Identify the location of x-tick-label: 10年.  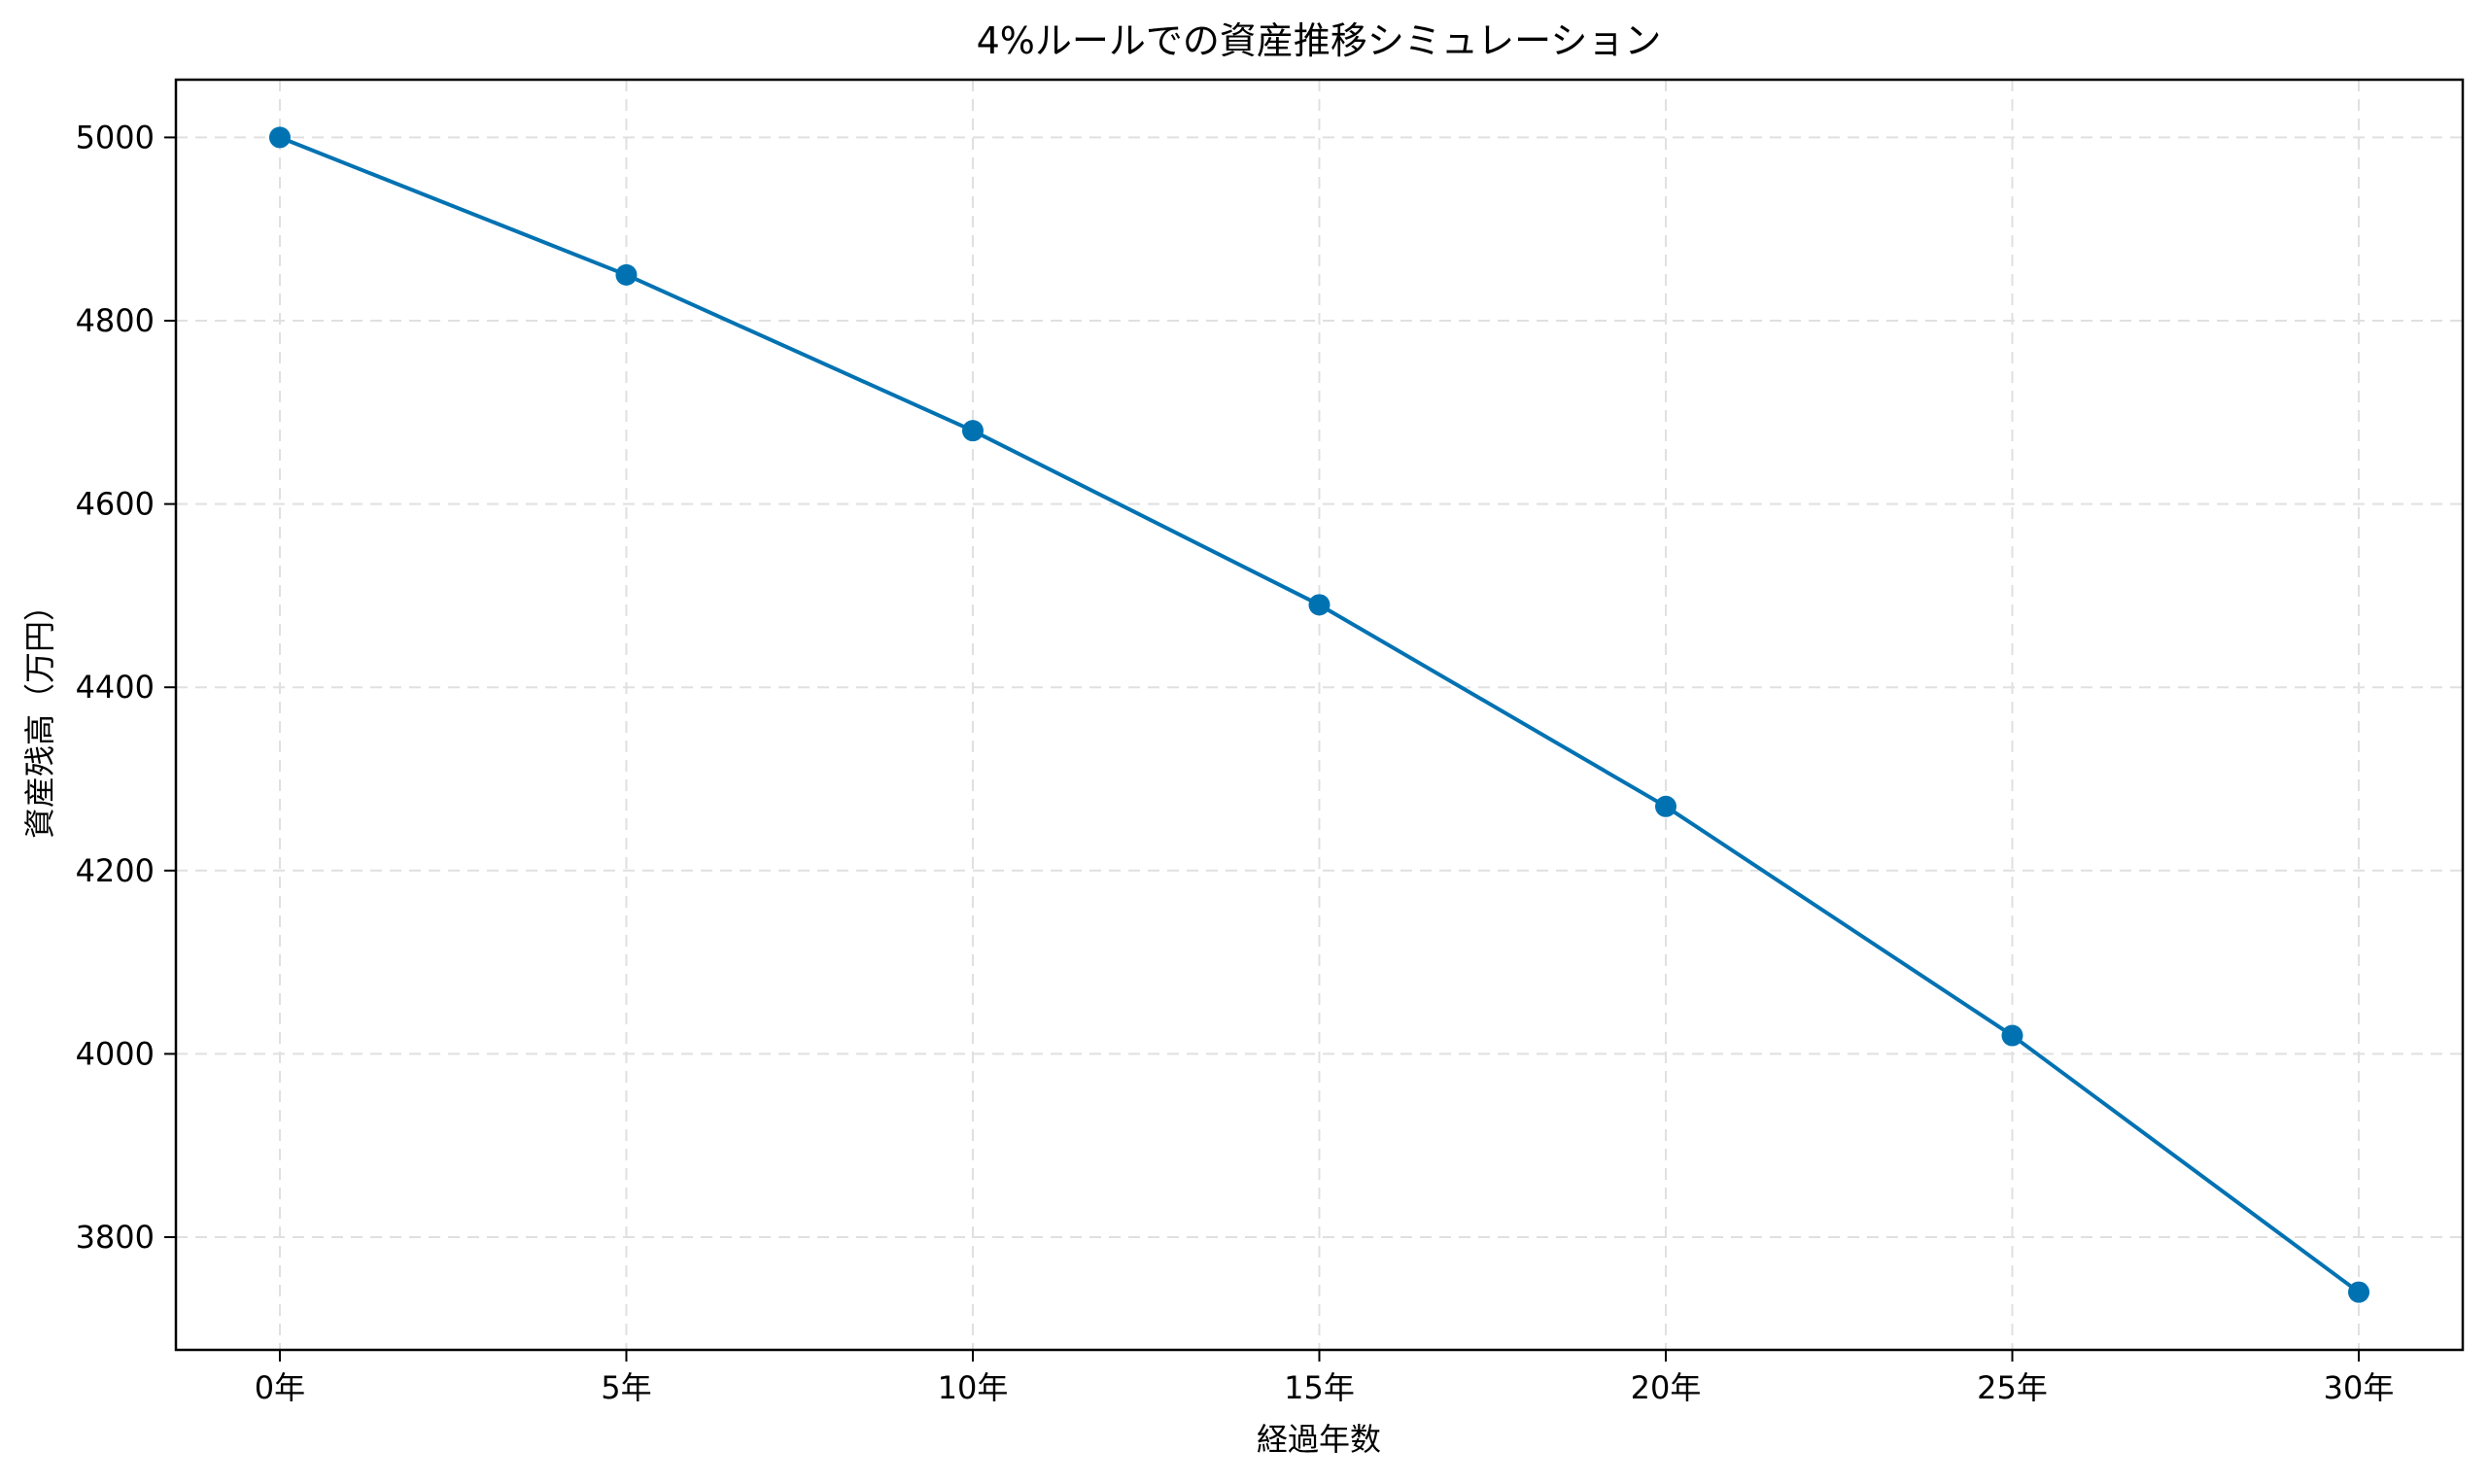
(973, 1387).